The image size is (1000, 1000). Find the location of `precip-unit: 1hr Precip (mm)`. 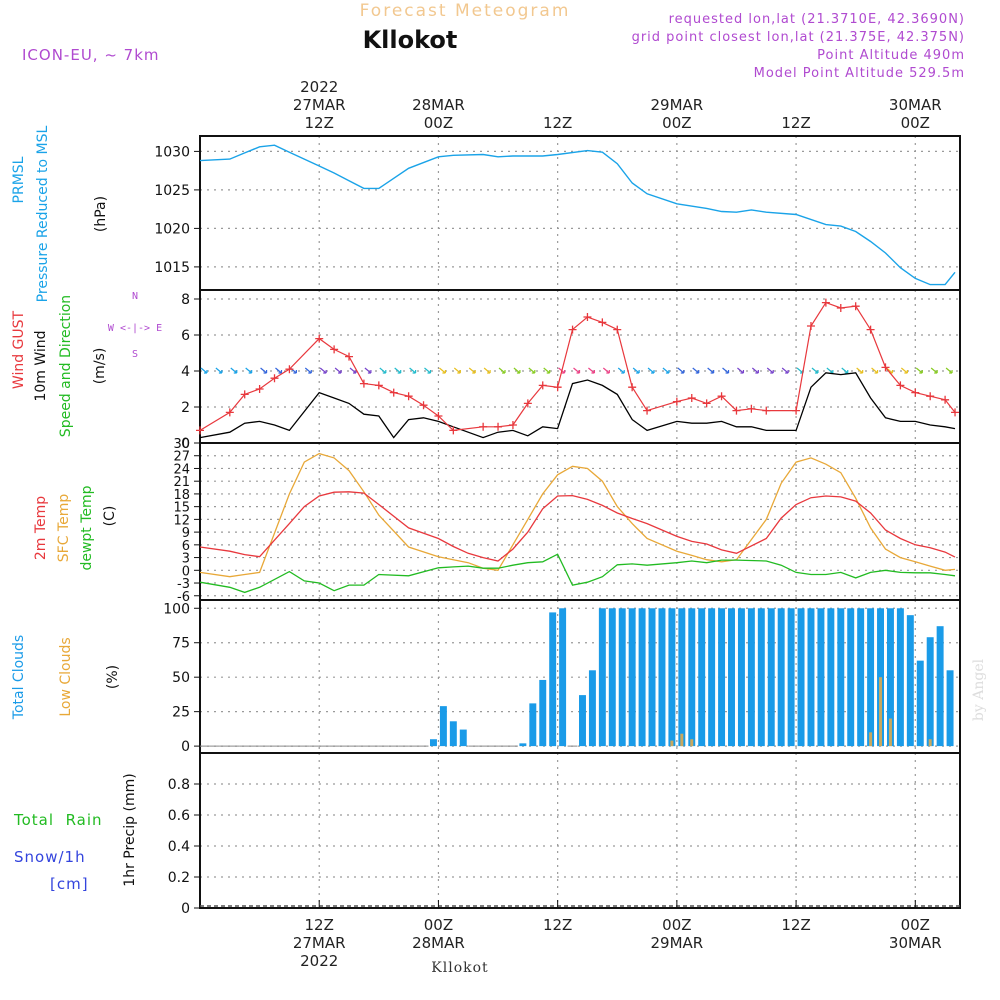

precip-unit: 1hr Precip (mm) is located at coordinates (130, 829).